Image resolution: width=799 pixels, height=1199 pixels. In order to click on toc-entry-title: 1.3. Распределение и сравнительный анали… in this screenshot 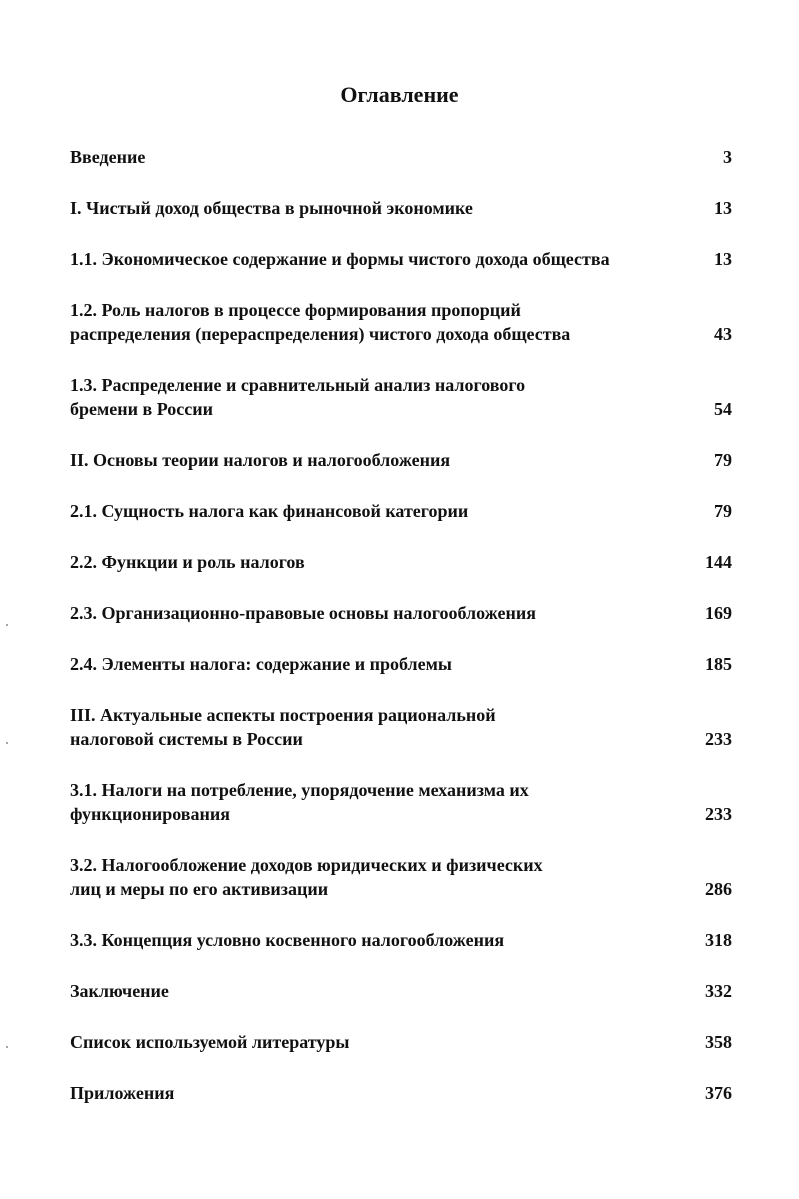, I will do `click(297, 397)`.